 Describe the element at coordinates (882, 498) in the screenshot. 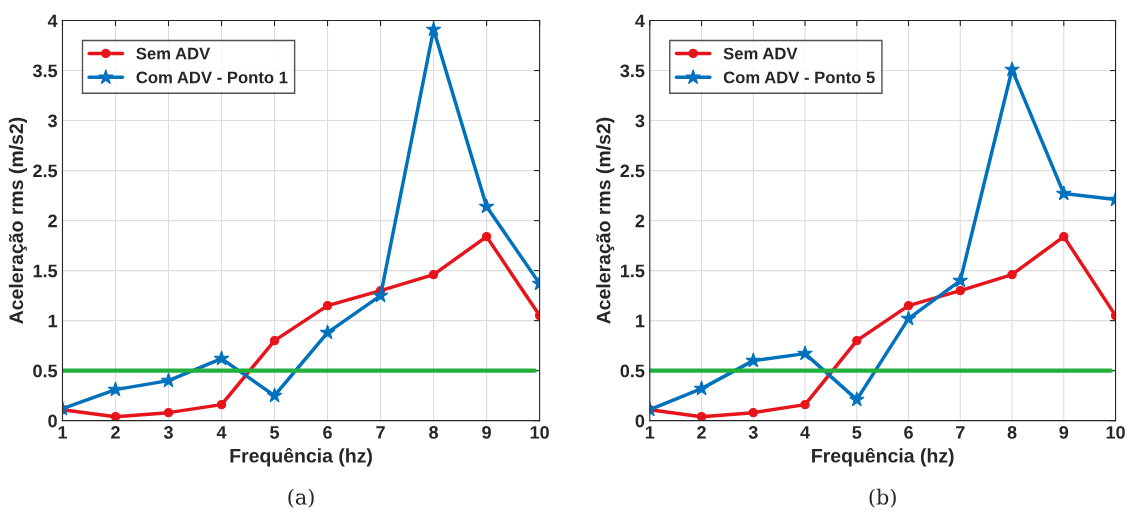

I see `text: (b)` at that location.